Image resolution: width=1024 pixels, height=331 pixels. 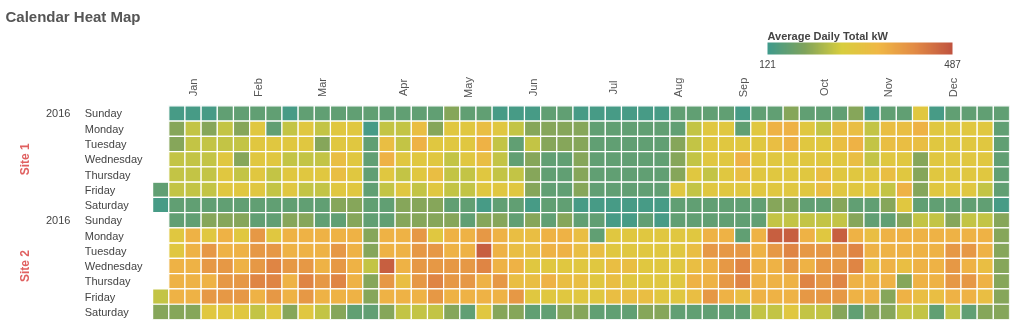 I want to click on x-tick-label: May, so click(x=467, y=87).